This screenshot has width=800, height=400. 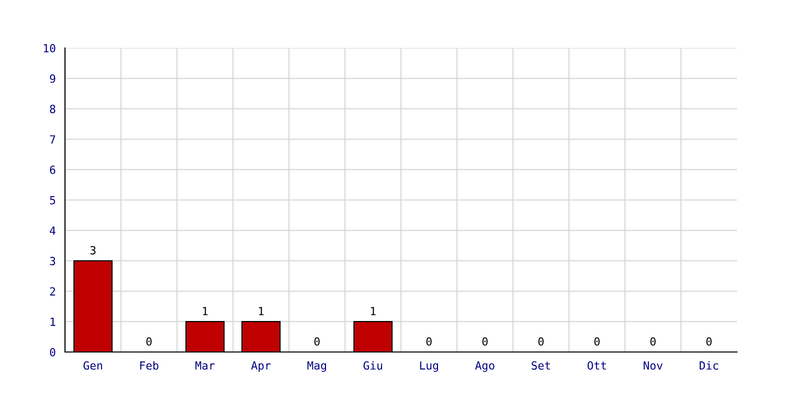 What do you see at coordinates (53, 109) in the screenshot?
I see `y-tick-label: 8` at bounding box center [53, 109].